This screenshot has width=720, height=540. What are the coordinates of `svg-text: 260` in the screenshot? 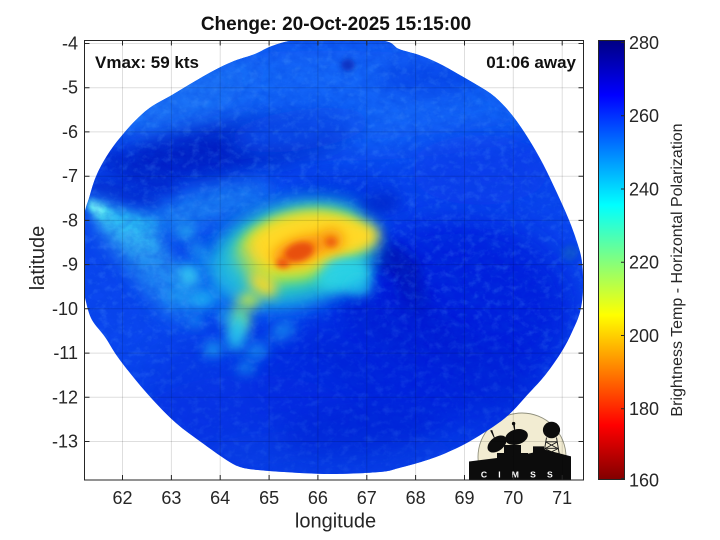 It's located at (644, 116).